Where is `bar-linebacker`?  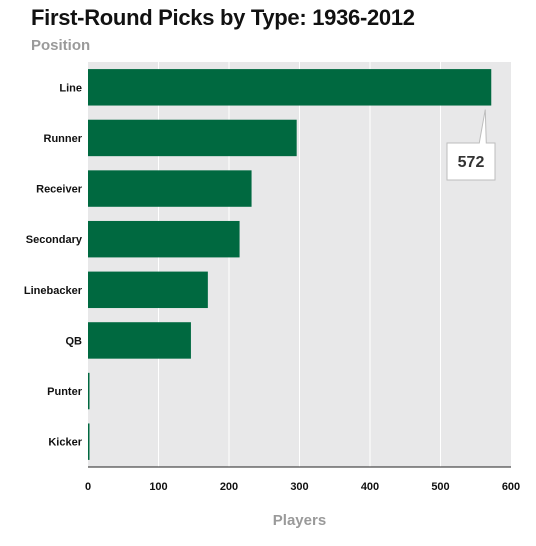 bar-linebacker is located at coordinates (148, 290).